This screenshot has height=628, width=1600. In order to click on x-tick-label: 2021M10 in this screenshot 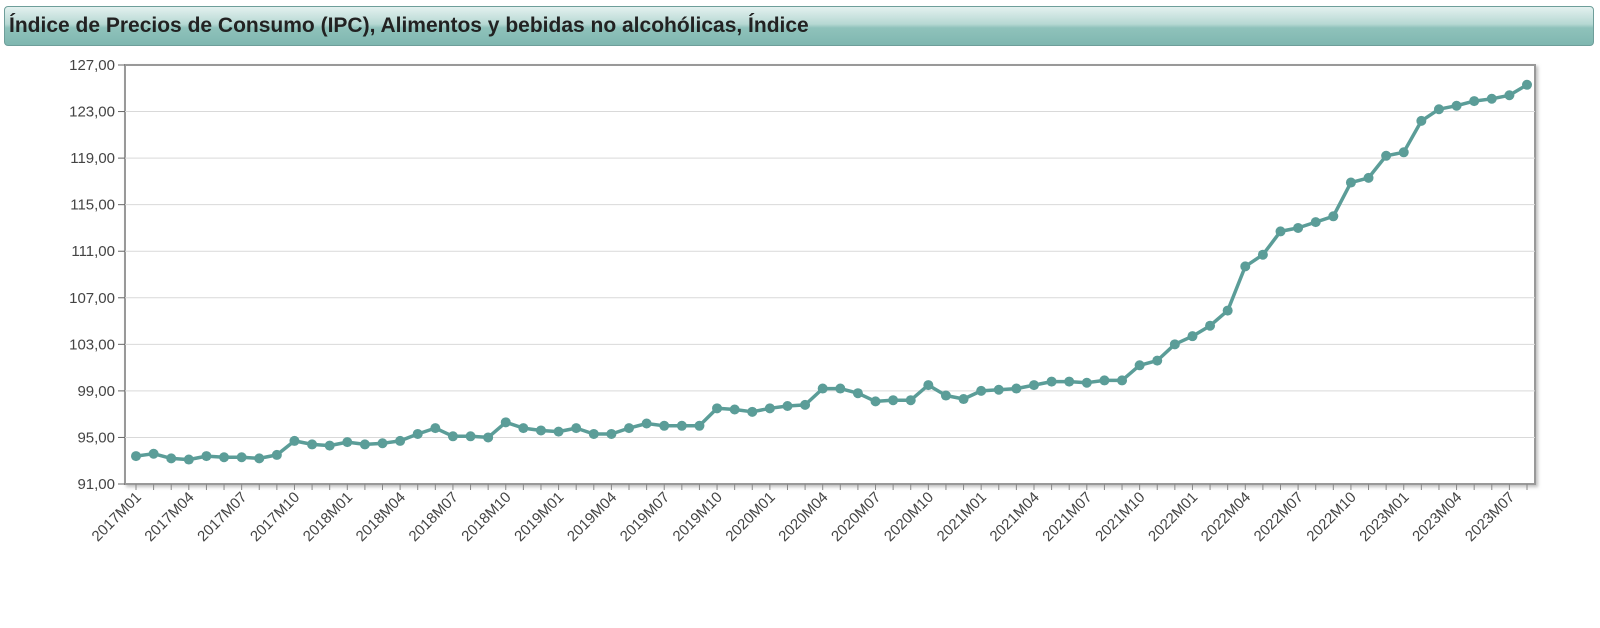, I will do `click(1120, 517)`.